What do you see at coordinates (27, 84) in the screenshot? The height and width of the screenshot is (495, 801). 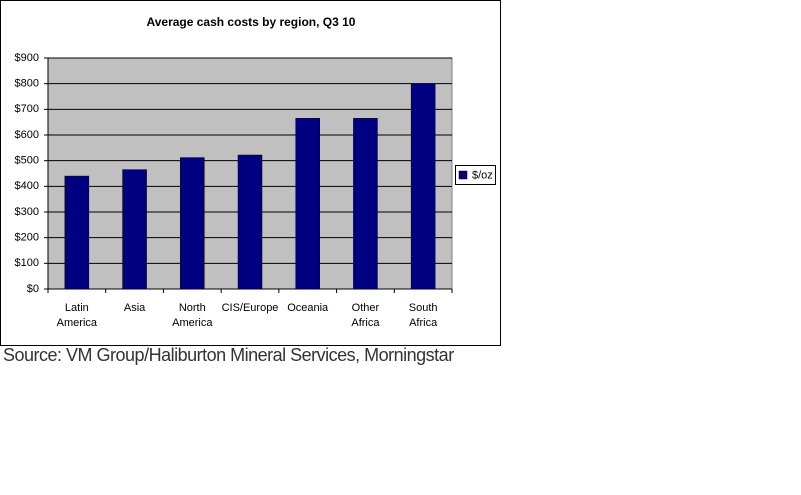 I see `y-tick-label: $800` at bounding box center [27, 84].